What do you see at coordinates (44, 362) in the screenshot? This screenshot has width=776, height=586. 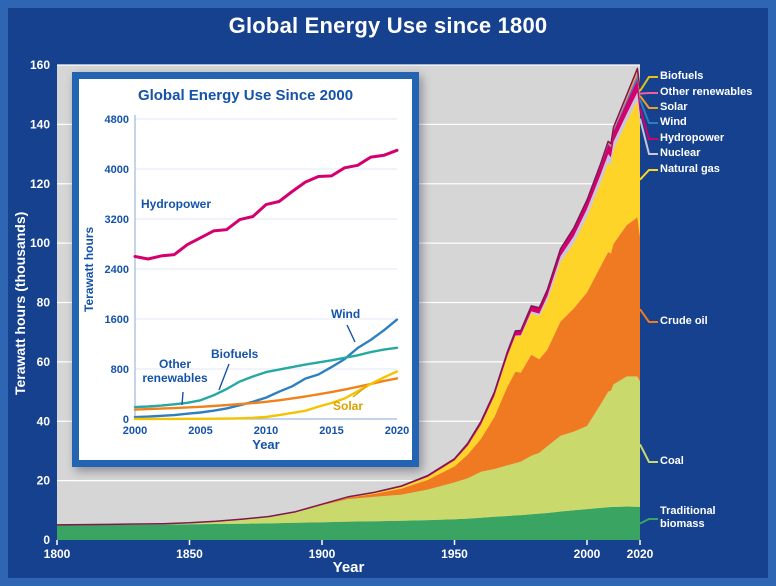 I see `svg-text: 60` at bounding box center [44, 362].